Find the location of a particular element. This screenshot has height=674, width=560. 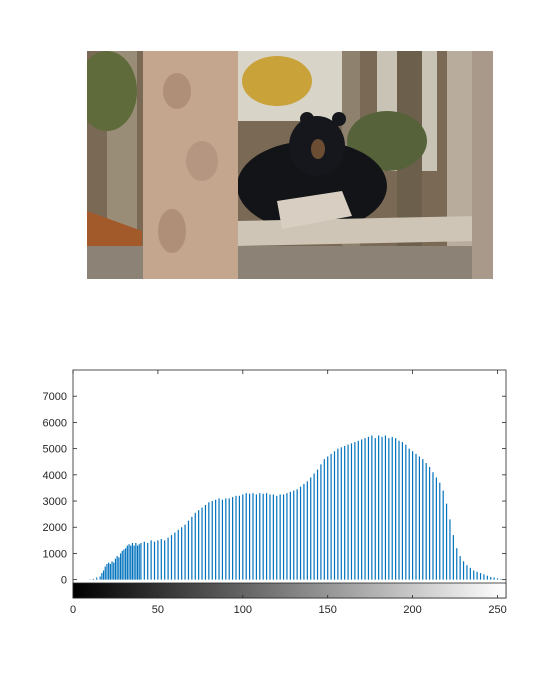

y-tick-label: 5000 is located at coordinates (55, 450).